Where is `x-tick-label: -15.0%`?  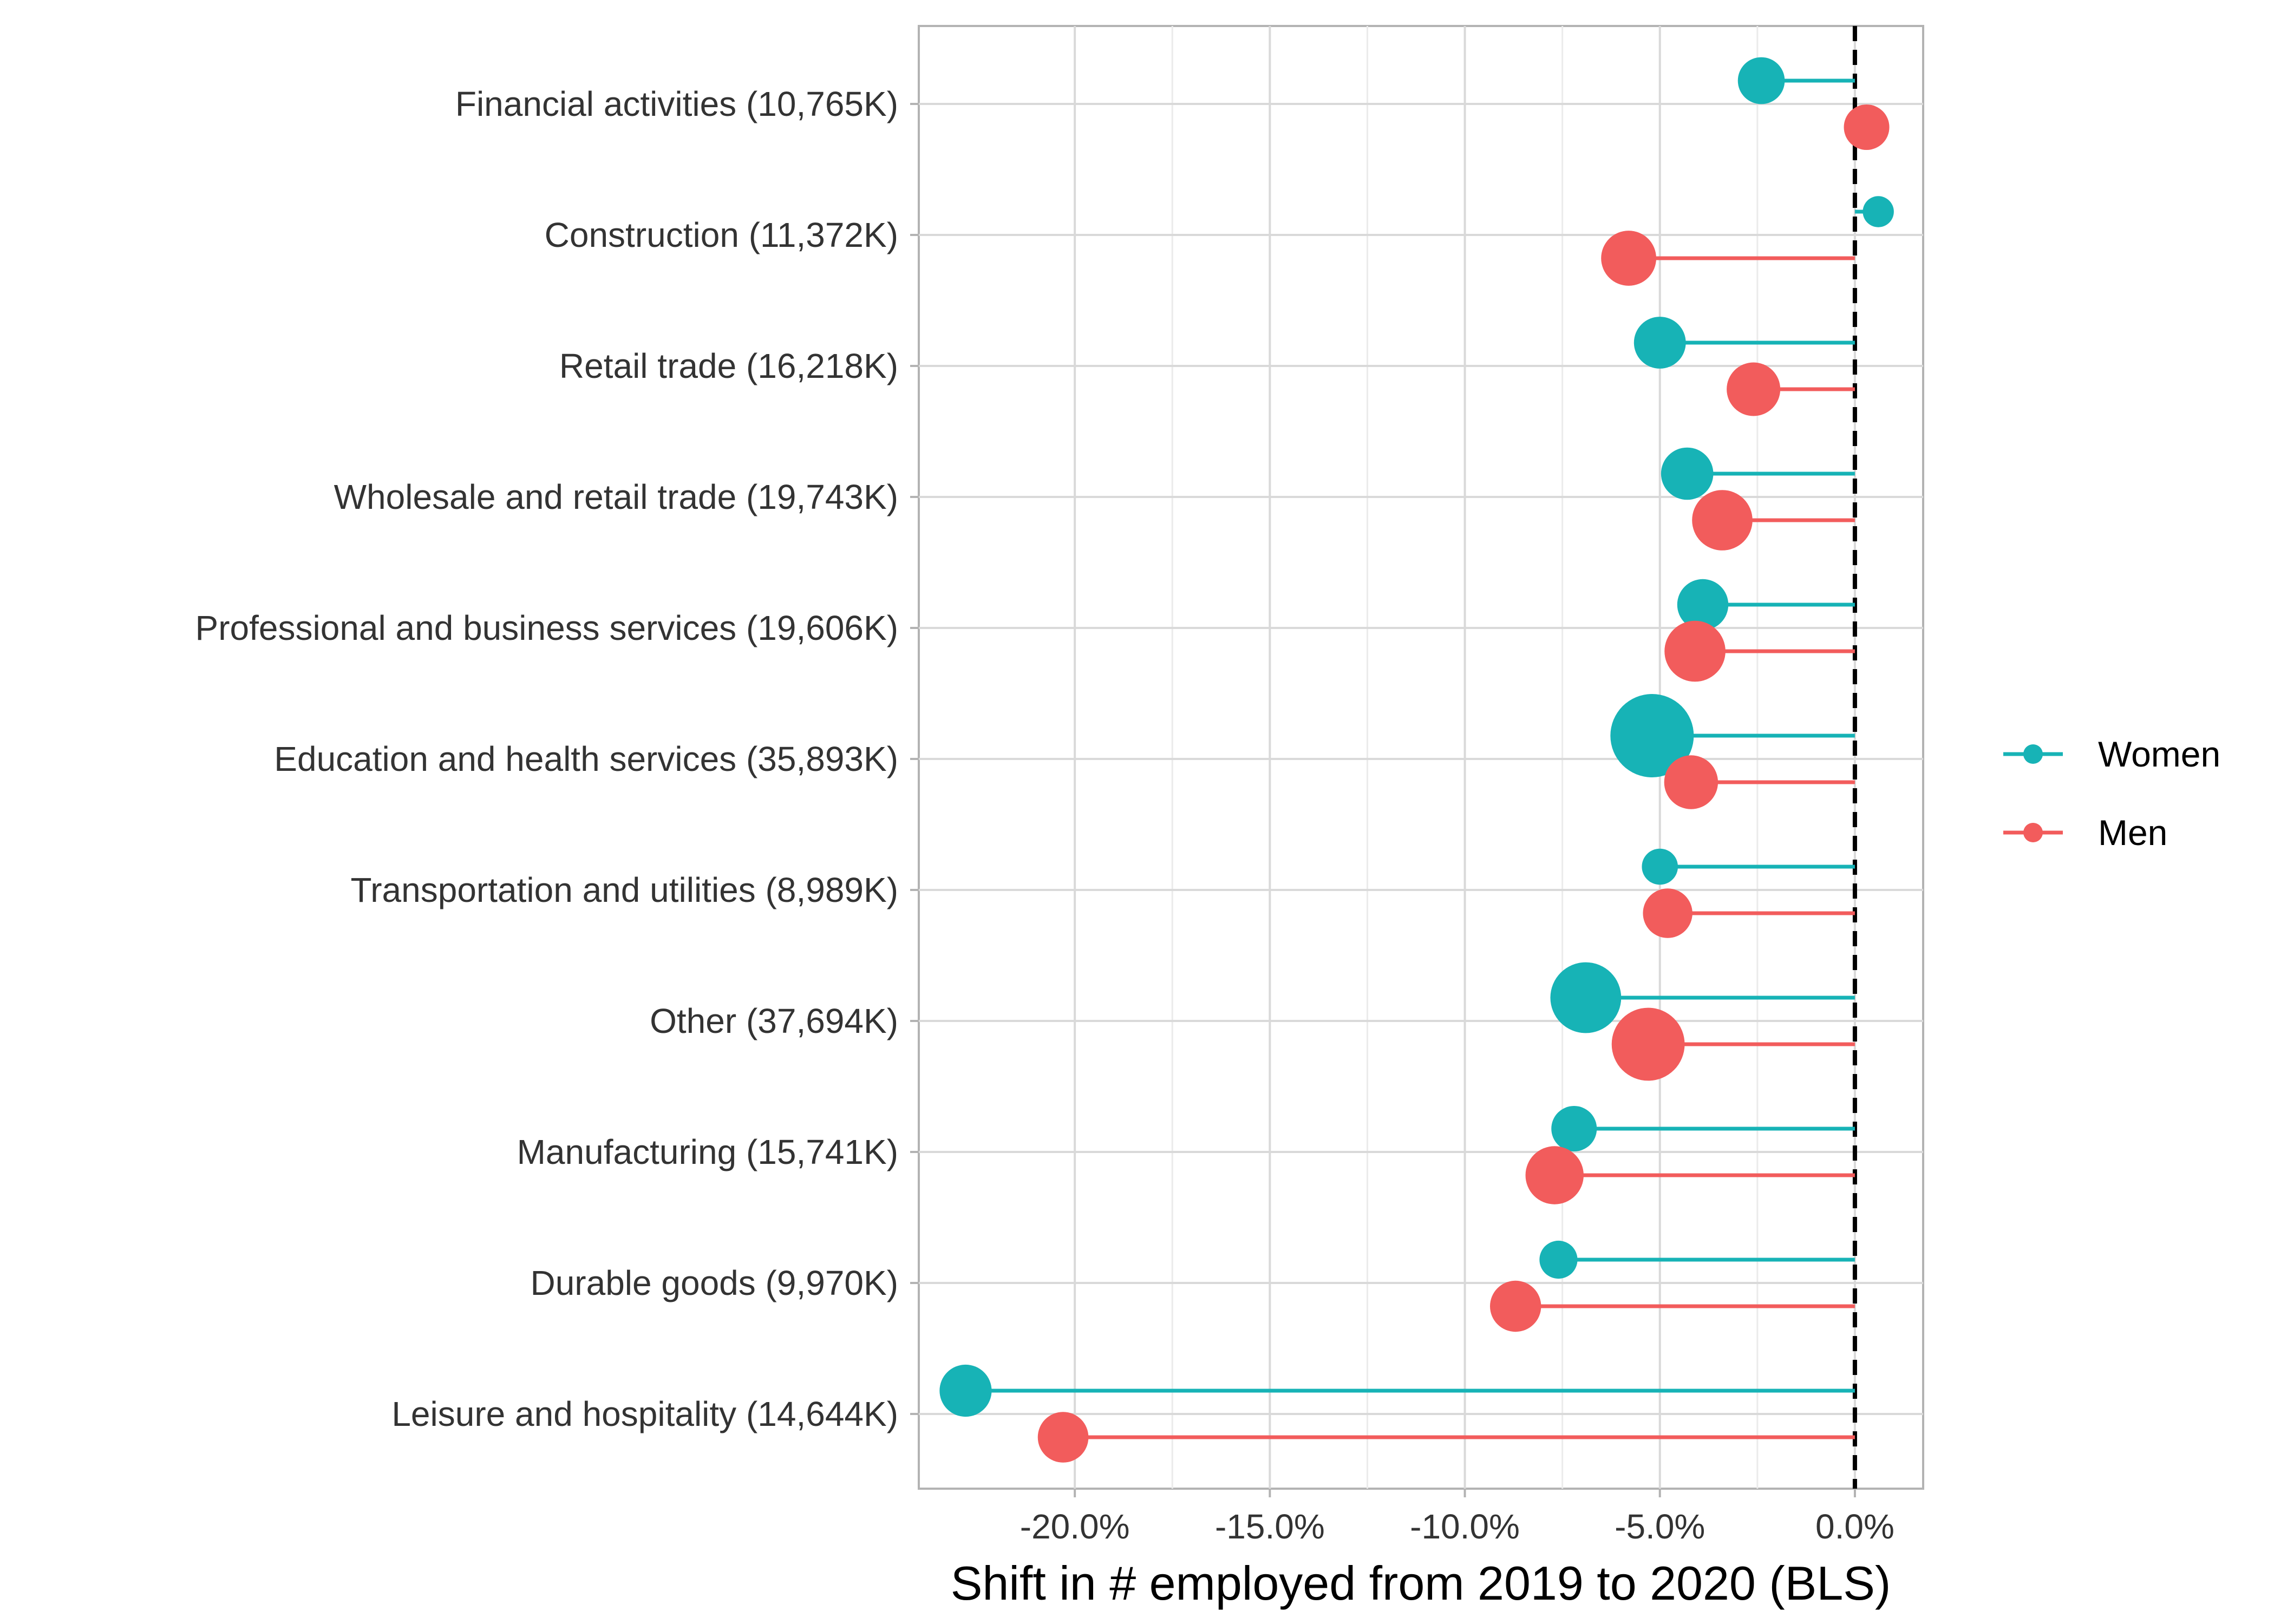
x-tick-label: -15.0% is located at coordinates (1270, 1526).